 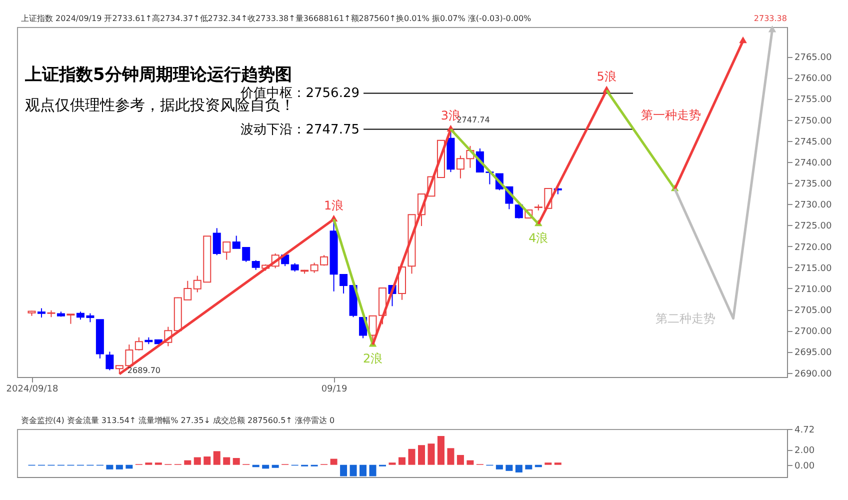 I want to click on y-tick-label: 2755.00, so click(x=813, y=100).